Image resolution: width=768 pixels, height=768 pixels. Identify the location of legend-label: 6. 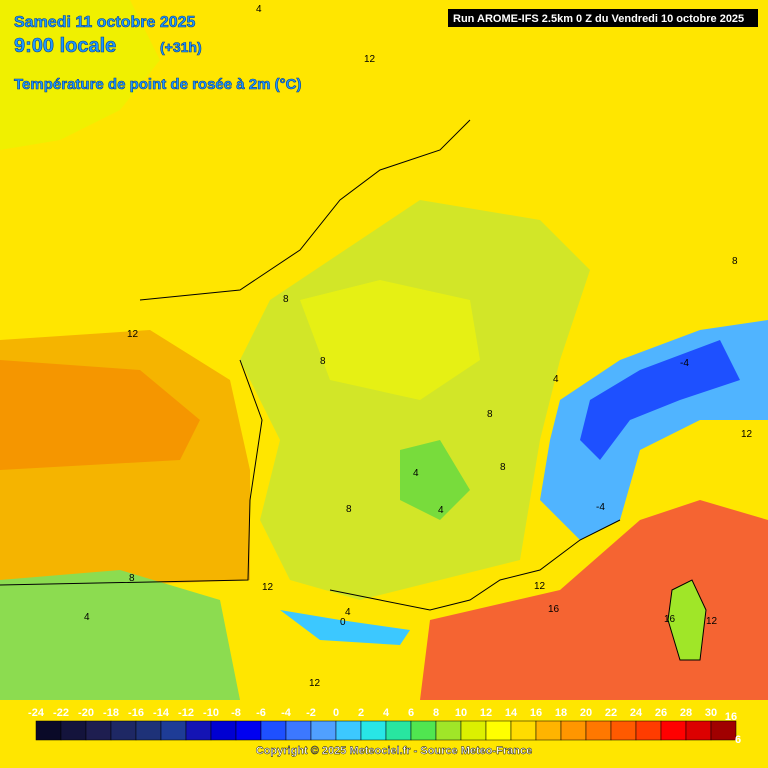
(411, 713).